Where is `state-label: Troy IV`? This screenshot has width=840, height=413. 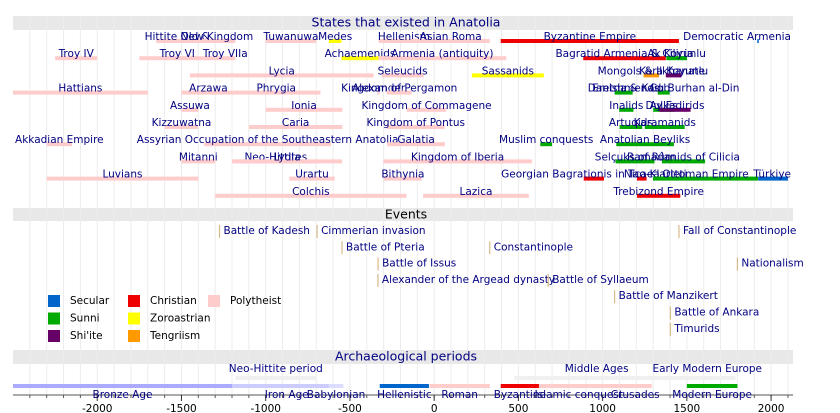 state-label: Troy IV is located at coordinates (76, 54).